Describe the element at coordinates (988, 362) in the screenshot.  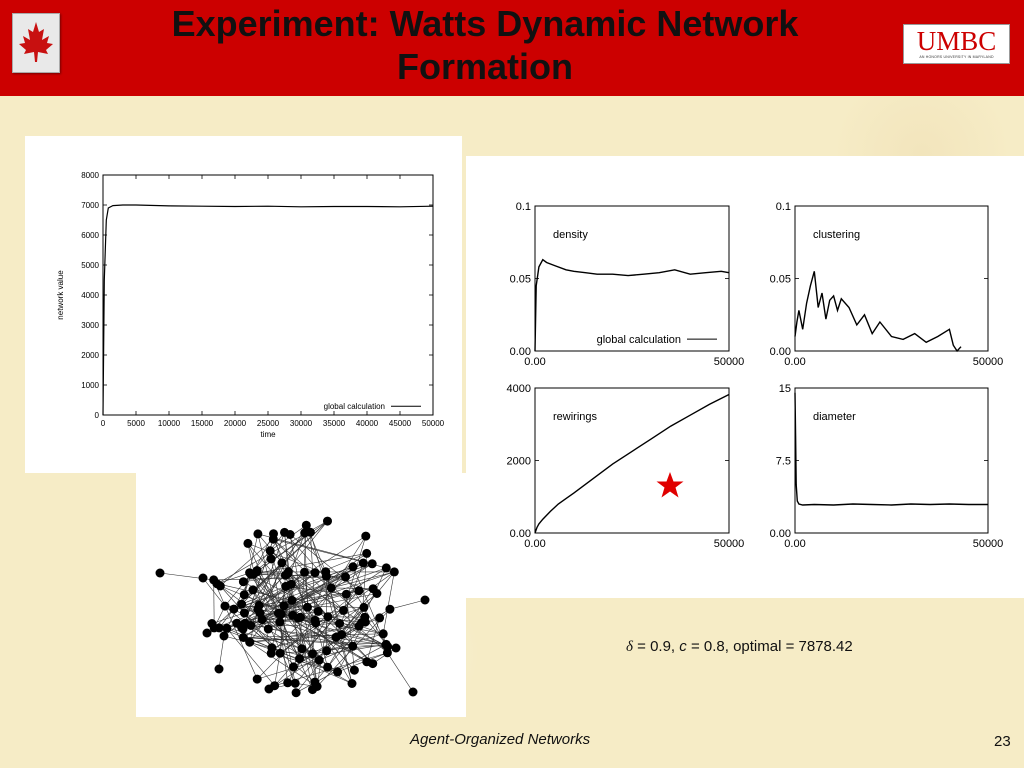
I see `clustering-x-tick-label: 50000` at that location.